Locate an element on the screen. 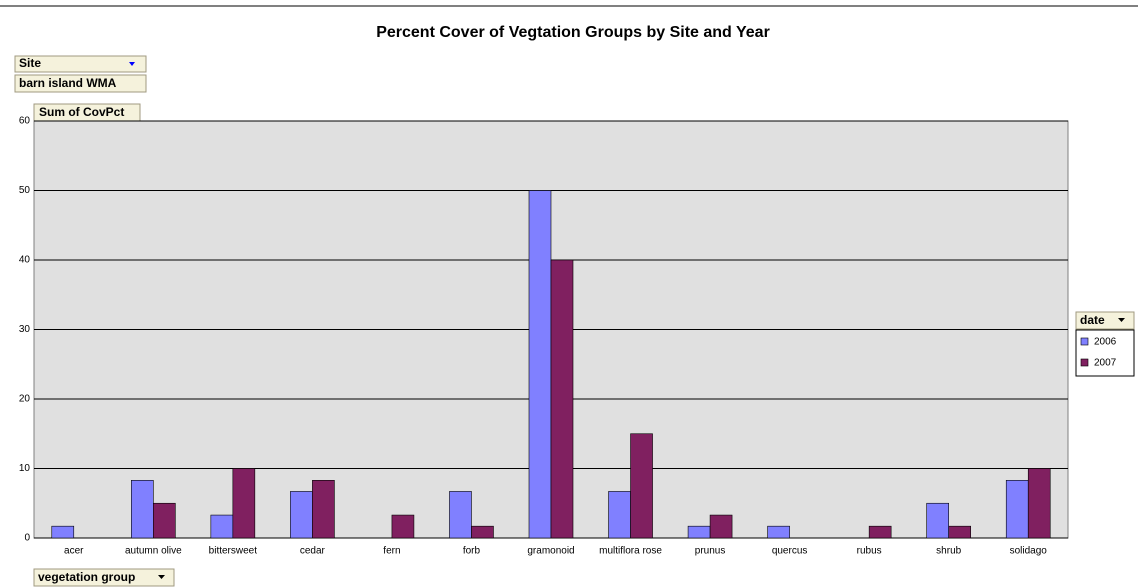 The width and height of the screenshot is (1138, 588). x-tick-label: cedar is located at coordinates (313, 551).